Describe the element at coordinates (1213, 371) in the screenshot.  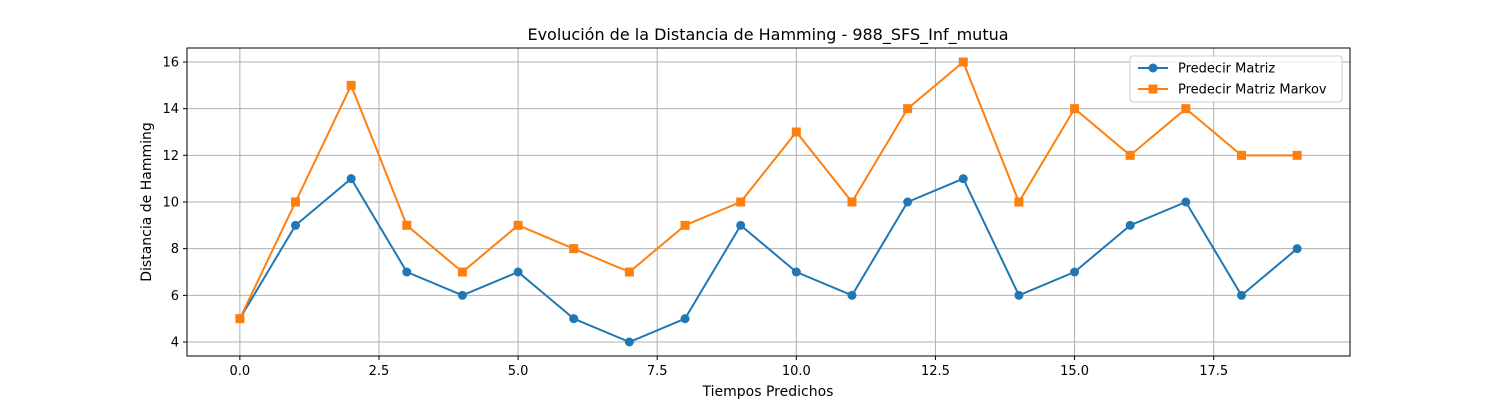
I see `x-tick-label: 17.5` at that location.